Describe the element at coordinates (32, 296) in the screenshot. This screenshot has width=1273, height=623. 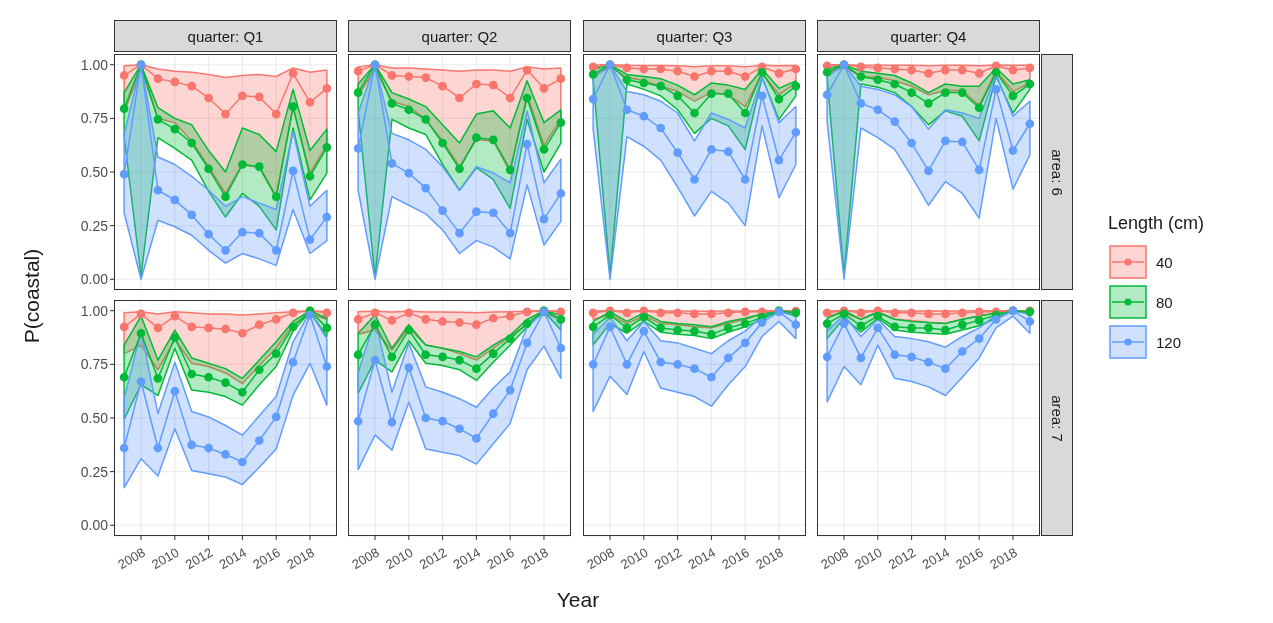
I see `y-axis-title: P(coastal)` at that location.